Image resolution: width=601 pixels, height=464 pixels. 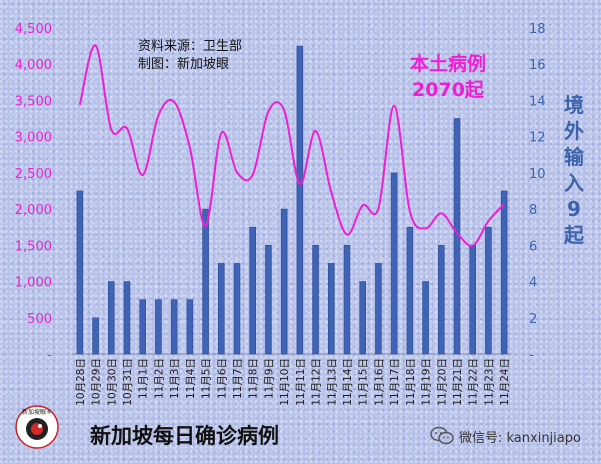 I want to click on right-axis-tick-label: 14, so click(x=537, y=101).